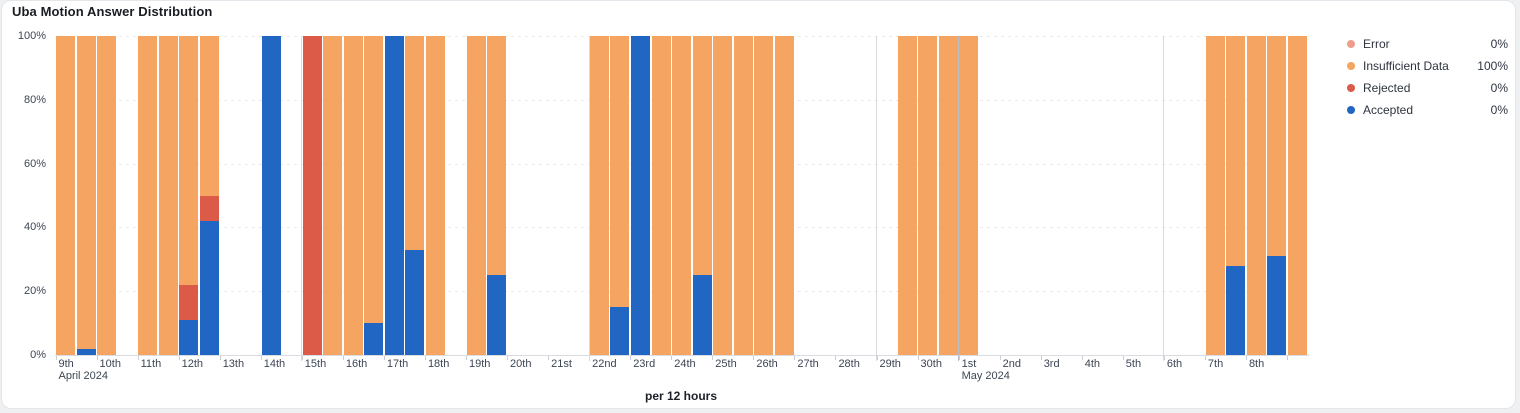 The height and width of the screenshot is (413, 1520). What do you see at coordinates (31, 36) in the screenshot?
I see `y-axis-tick-label: 100%` at bounding box center [31, 36].